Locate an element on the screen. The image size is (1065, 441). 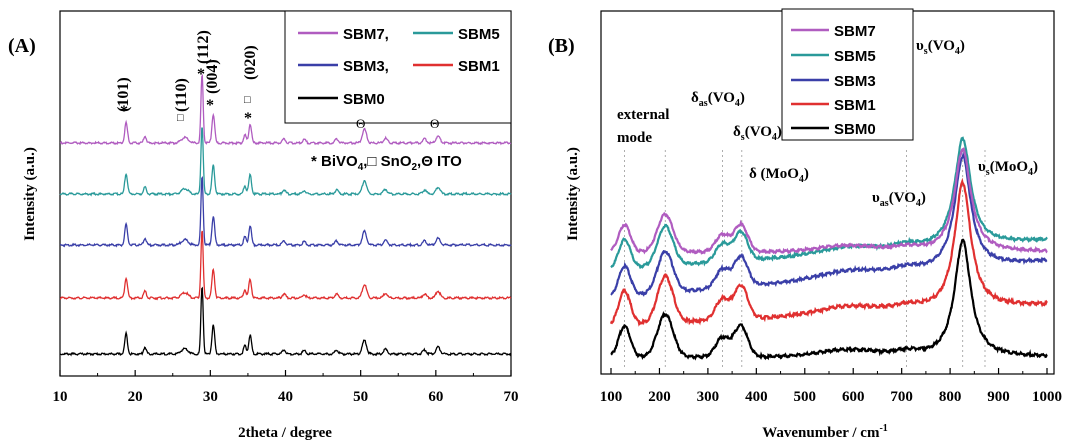
annot-nu-as-vo4: υas(VO4) is located at coordinates (899, 199).